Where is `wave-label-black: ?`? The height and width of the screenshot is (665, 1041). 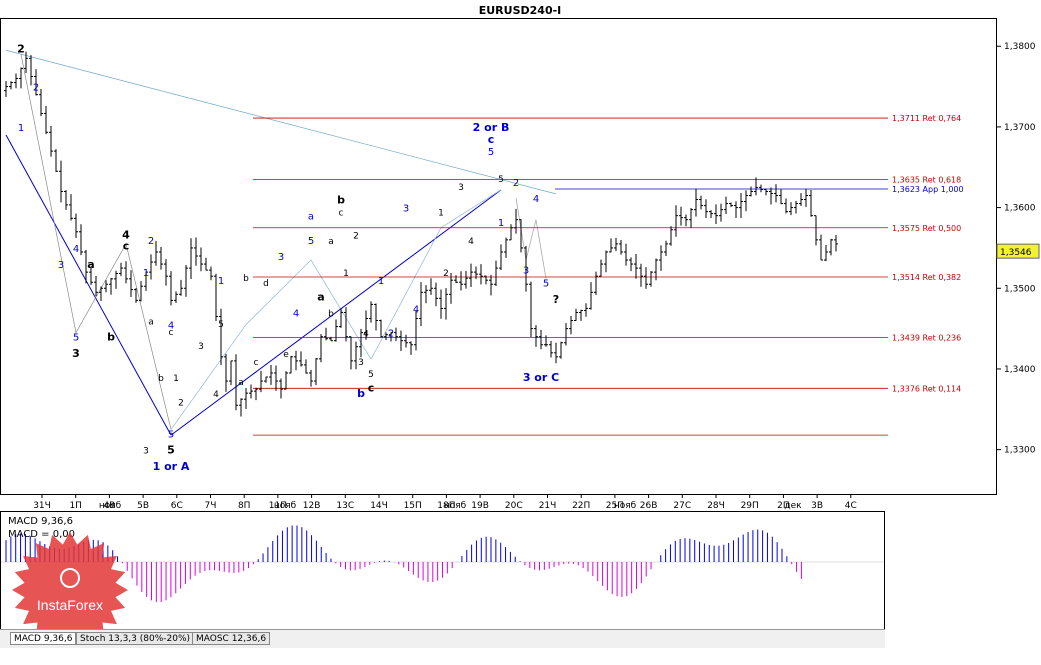 wave-label-black: ? is located at coordinates (556, 299).